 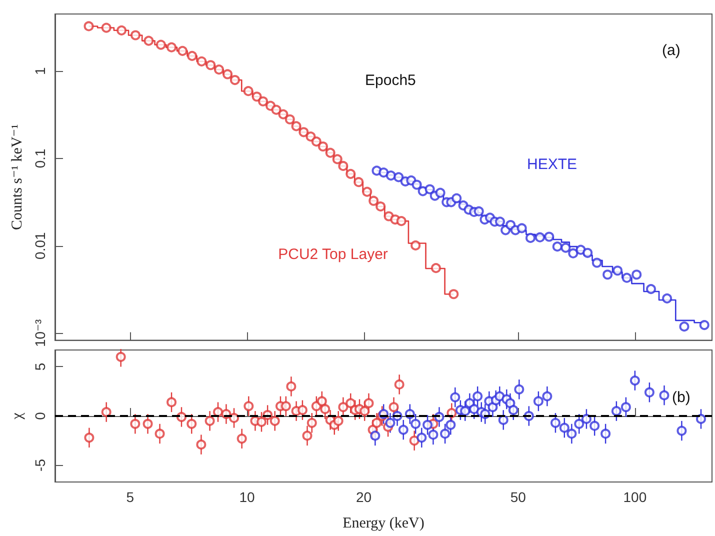 I want to click on text: HEXTE, so click(x=552, y=164).